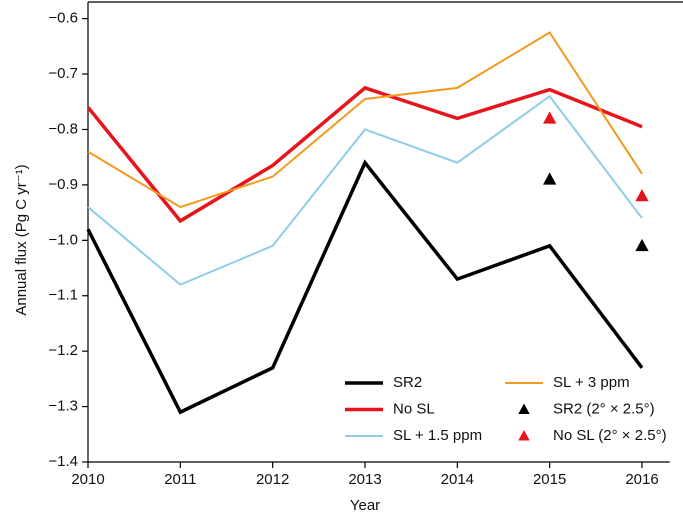  Describe the element at coordinates (272, 479) in the screenshot. I see `x-tick-label: 2012` at that location.